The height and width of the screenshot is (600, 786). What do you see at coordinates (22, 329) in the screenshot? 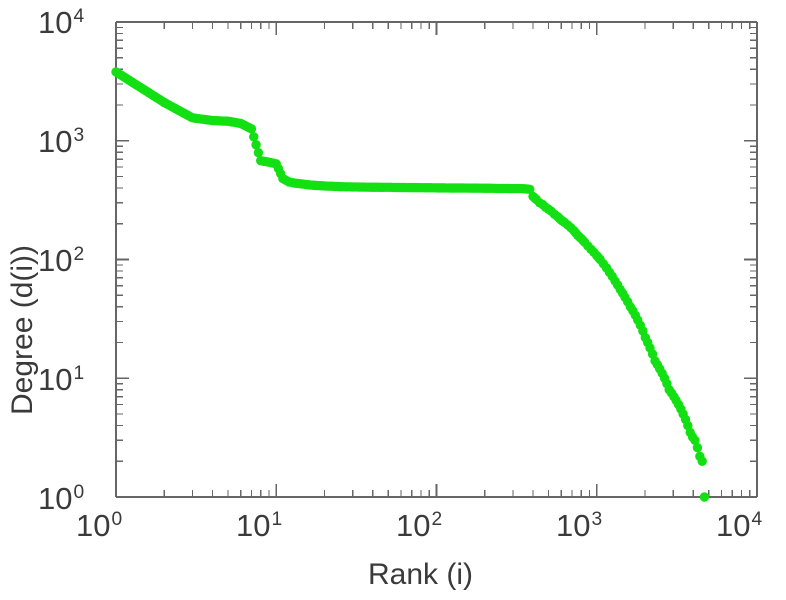
I see `y-axis-title: Degree (d(i))` at bounding box center [22, 329].